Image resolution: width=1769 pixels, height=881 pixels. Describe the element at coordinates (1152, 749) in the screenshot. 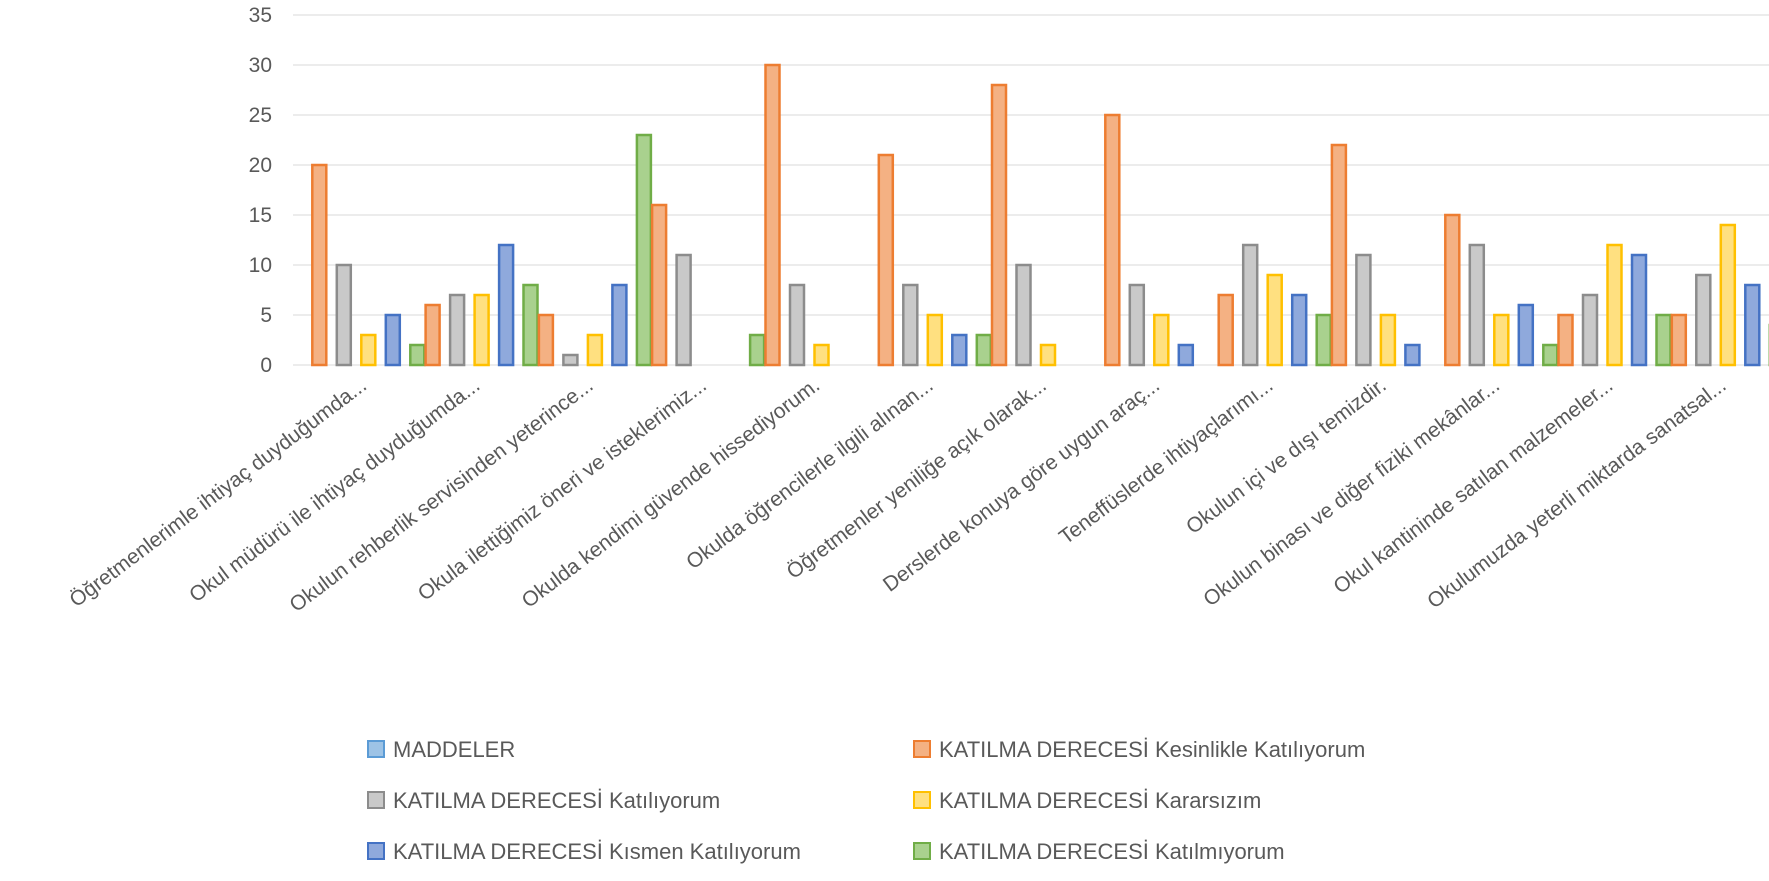

I see `legend-label: KATILMA DERECESİ Kesinlikle Katılıyorum` at that location.